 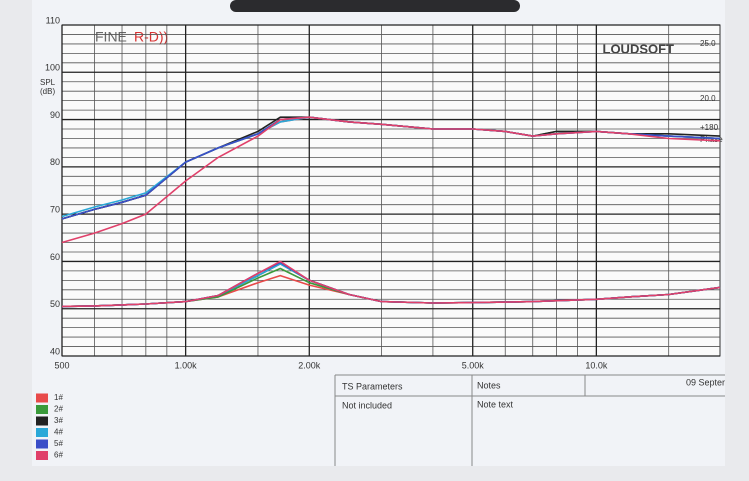 I want to click on y-tick-label: 50, so click(x=55, y=304).